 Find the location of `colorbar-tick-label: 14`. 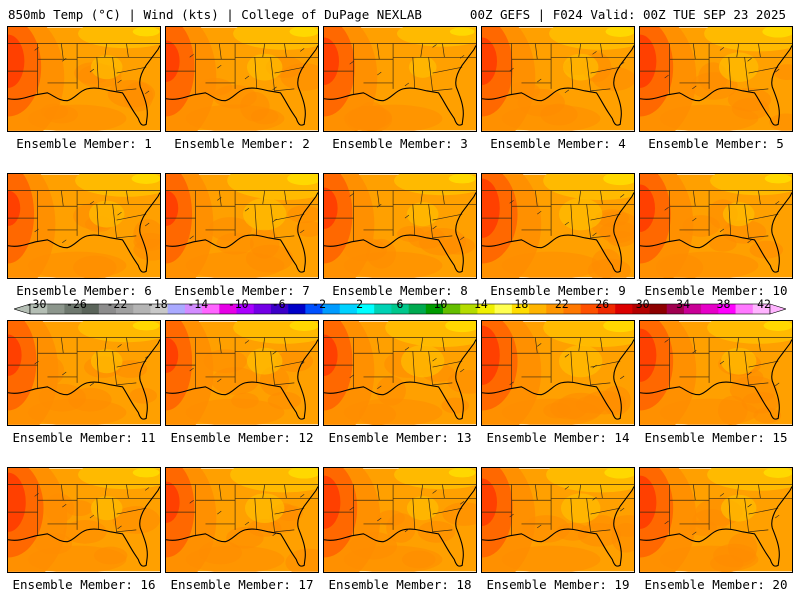

colorbar-tick-label: 14 is located at coordinates (480, 304).